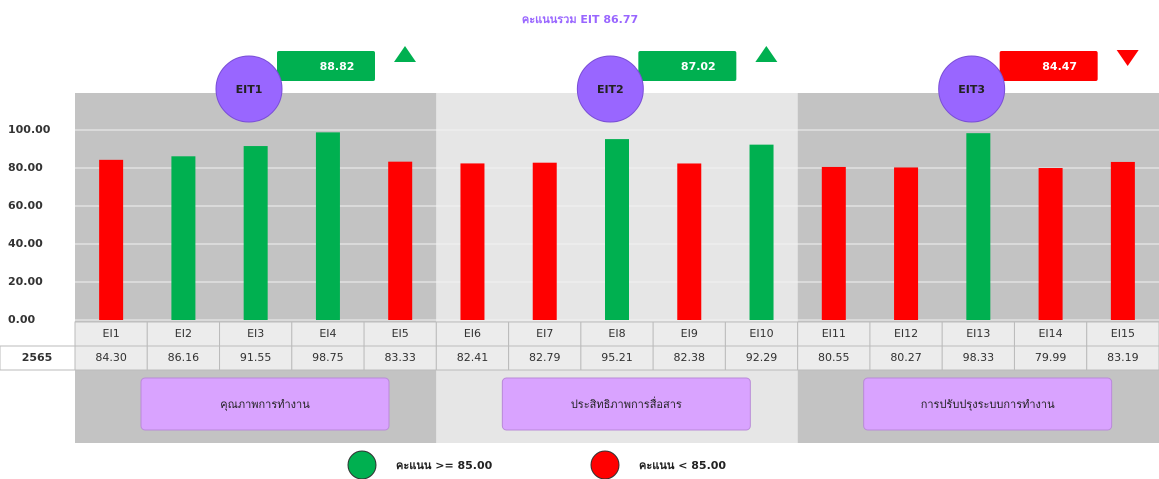  Describe the element at coordinates (337, 66) in the screenshot. I see `score: 88.82` at that location.